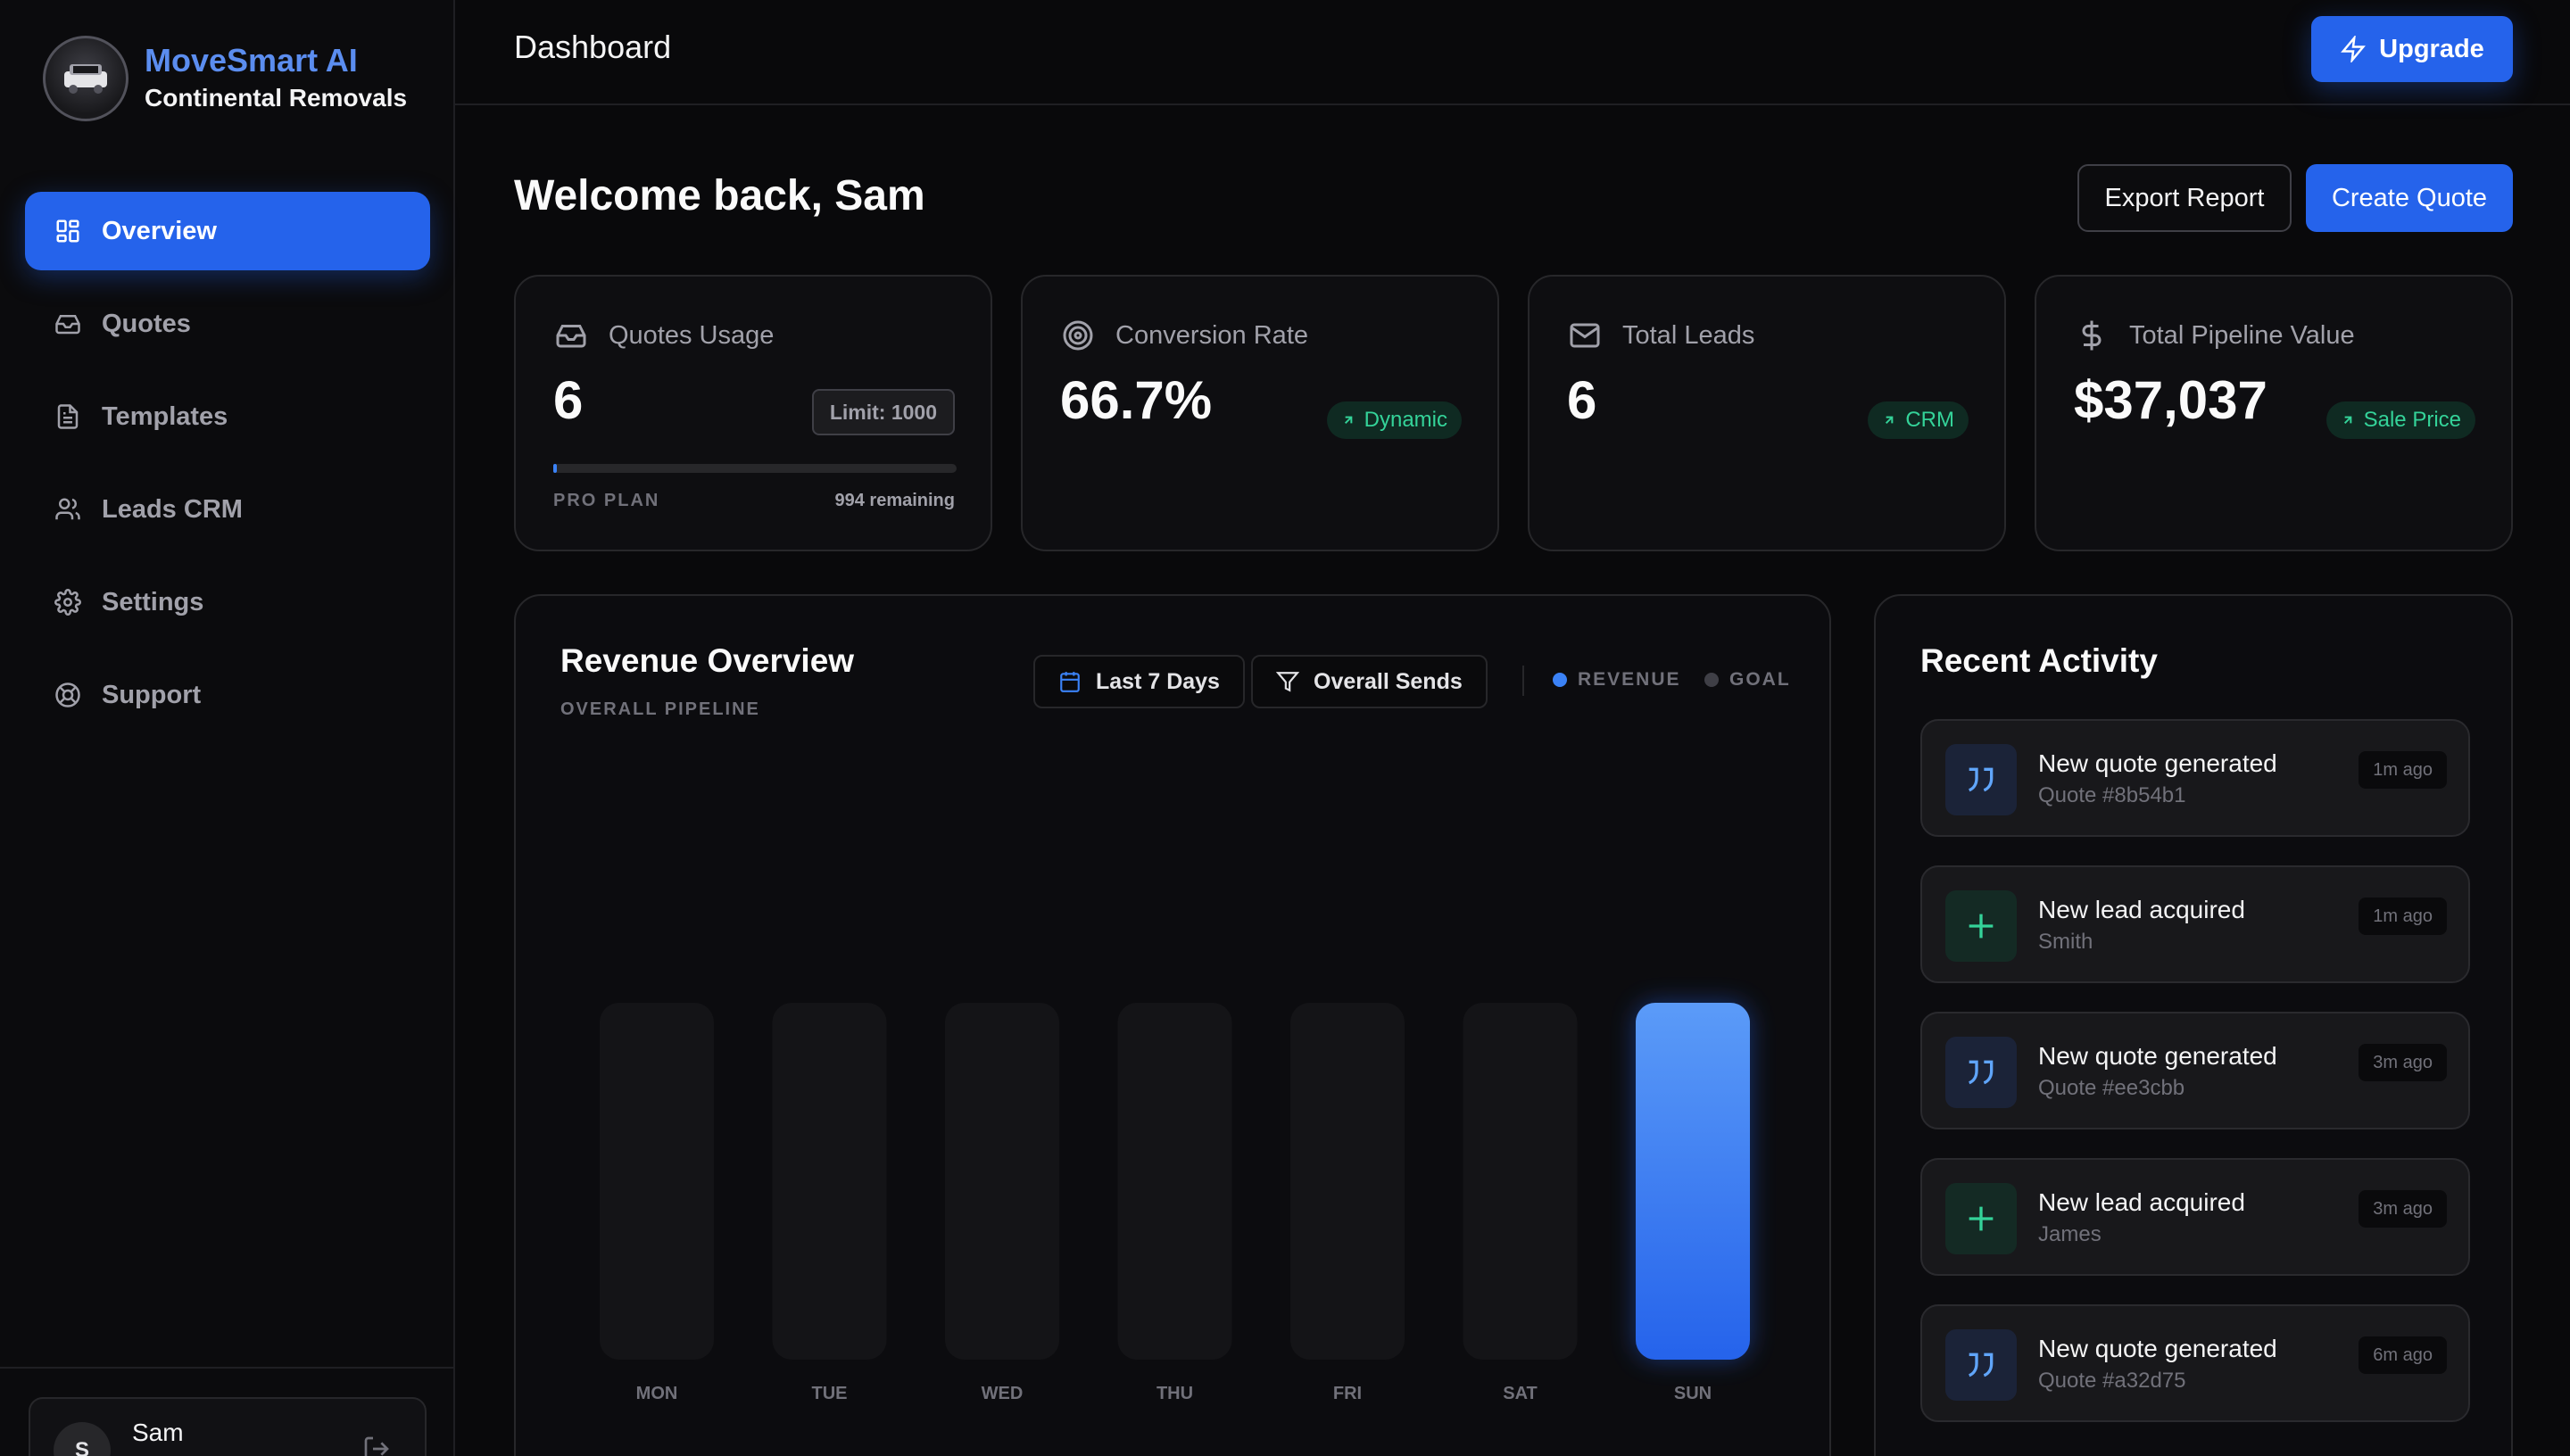  I want to click on x-tick-label: MON, so click(657, 1394).